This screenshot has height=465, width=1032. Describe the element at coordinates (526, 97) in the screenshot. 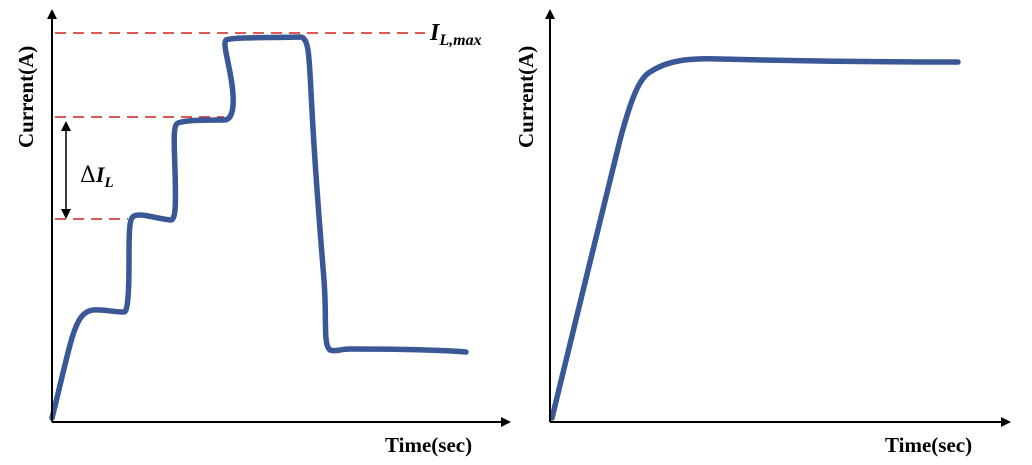

I see `right-y-axis-label: Current(A)` at that location.